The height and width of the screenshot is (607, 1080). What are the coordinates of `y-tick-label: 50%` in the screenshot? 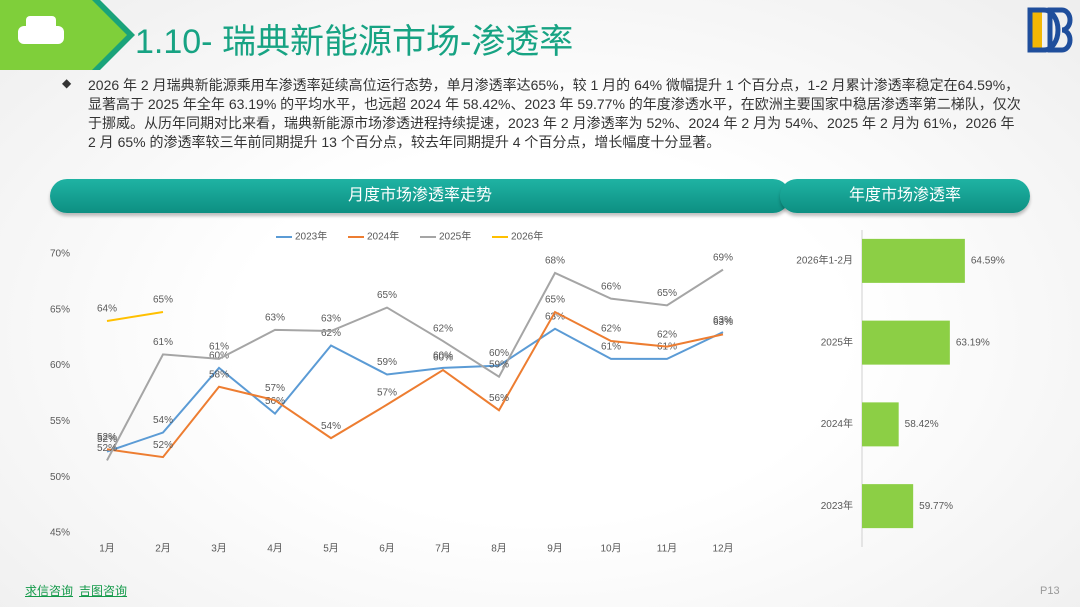 It's located at (60, 477).